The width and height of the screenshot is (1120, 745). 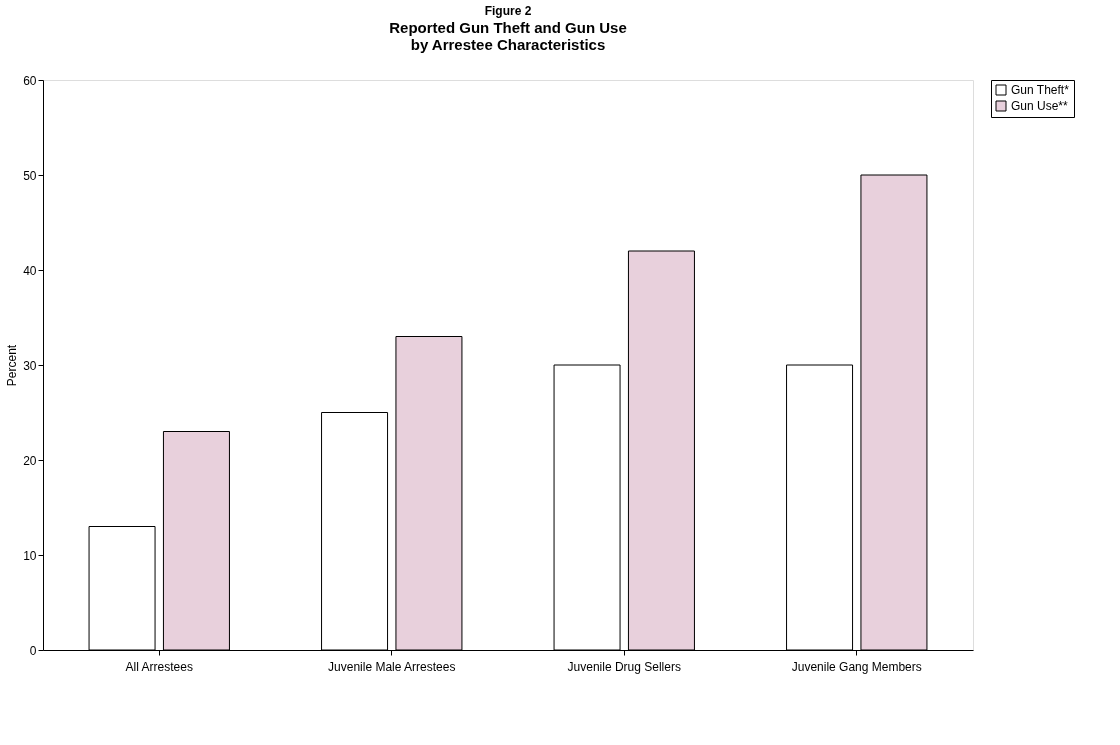 I want to click on chart-title: Figure 2, so click(x=508, y=11).